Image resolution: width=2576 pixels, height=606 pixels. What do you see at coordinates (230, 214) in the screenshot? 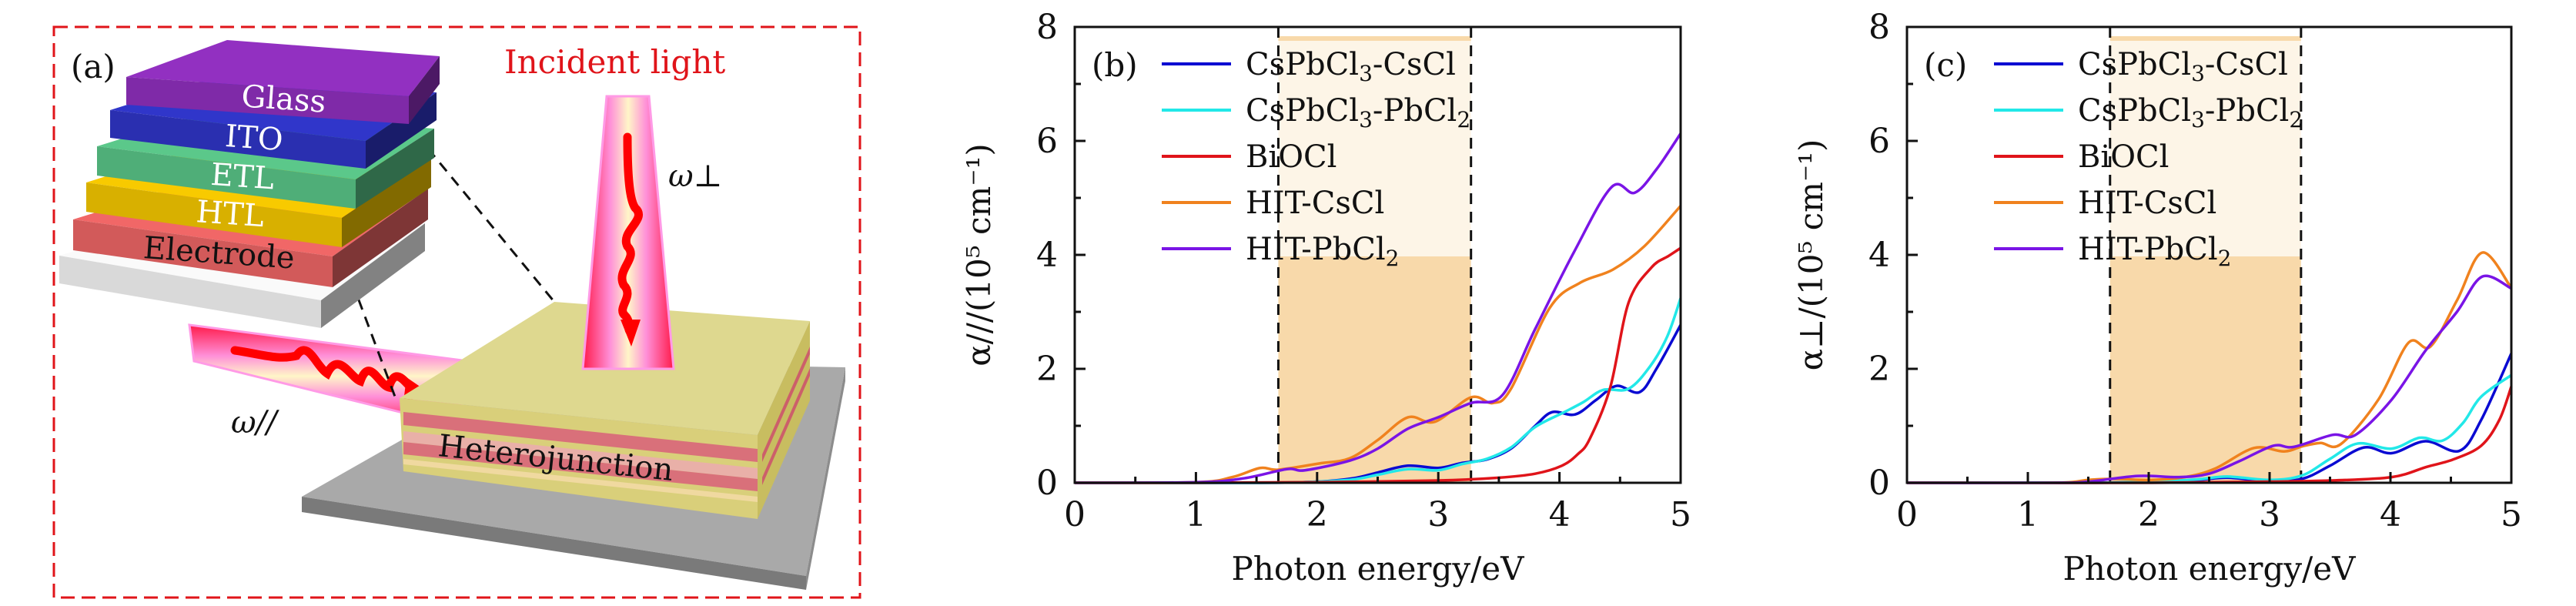
I see `stack-layer-label: HTL` at bounding box center [230, 214].